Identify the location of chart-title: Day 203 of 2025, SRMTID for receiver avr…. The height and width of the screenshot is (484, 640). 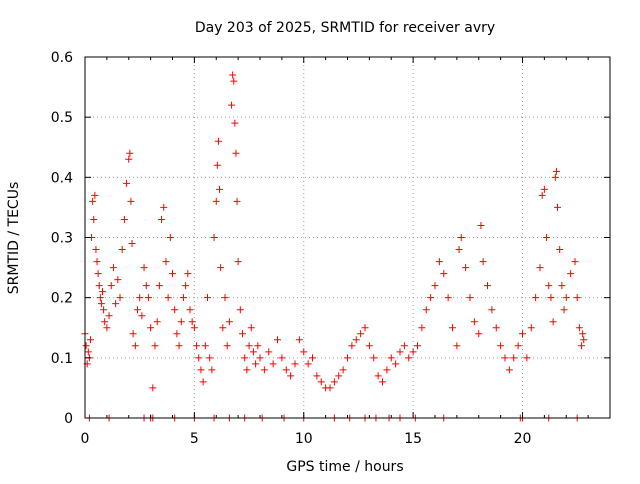
(345, 28).